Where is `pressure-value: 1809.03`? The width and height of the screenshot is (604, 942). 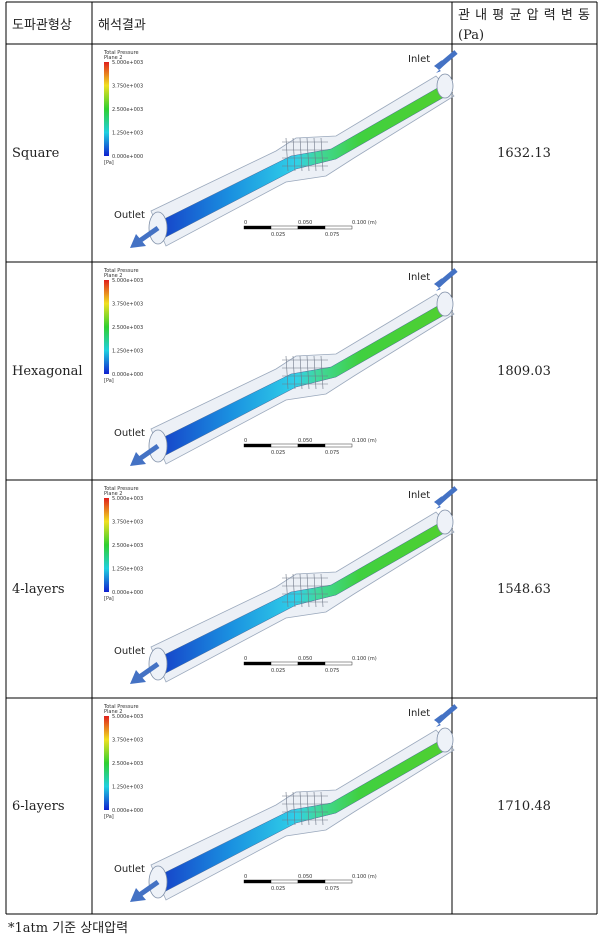
pressure-value: 1809.03 is located at coordinates (524, 371).